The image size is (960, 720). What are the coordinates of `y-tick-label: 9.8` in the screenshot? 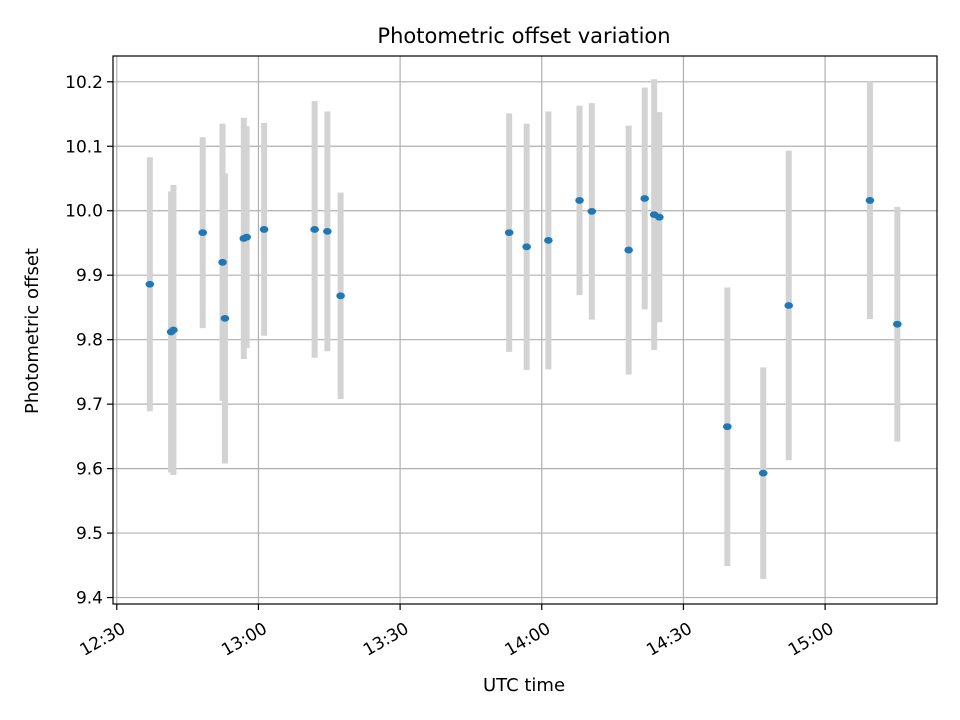 It's located at (89, 341).